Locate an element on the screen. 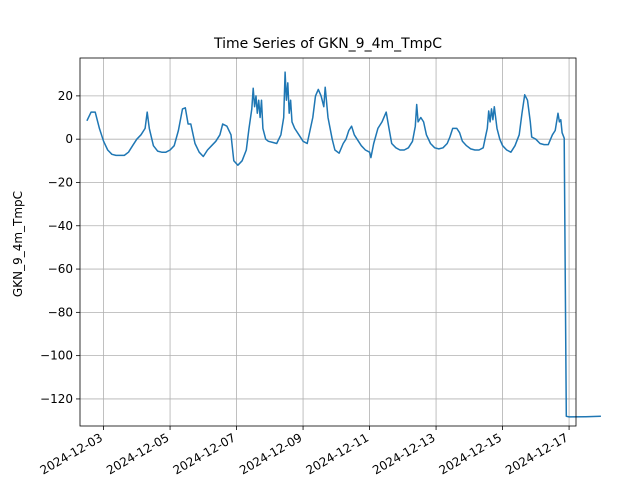 This screenshot has width=640, height=480. y-tick-label: −20 is located at coordinates (60, 182).